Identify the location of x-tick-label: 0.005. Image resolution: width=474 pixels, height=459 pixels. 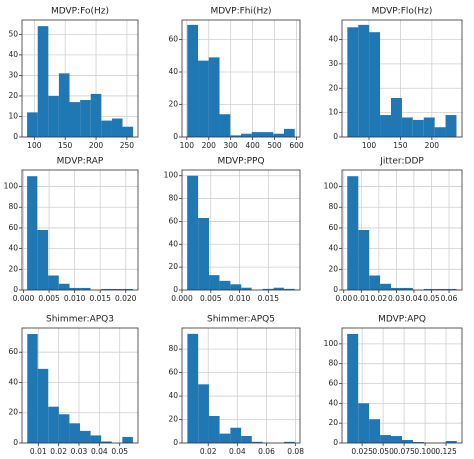
(211, 298).